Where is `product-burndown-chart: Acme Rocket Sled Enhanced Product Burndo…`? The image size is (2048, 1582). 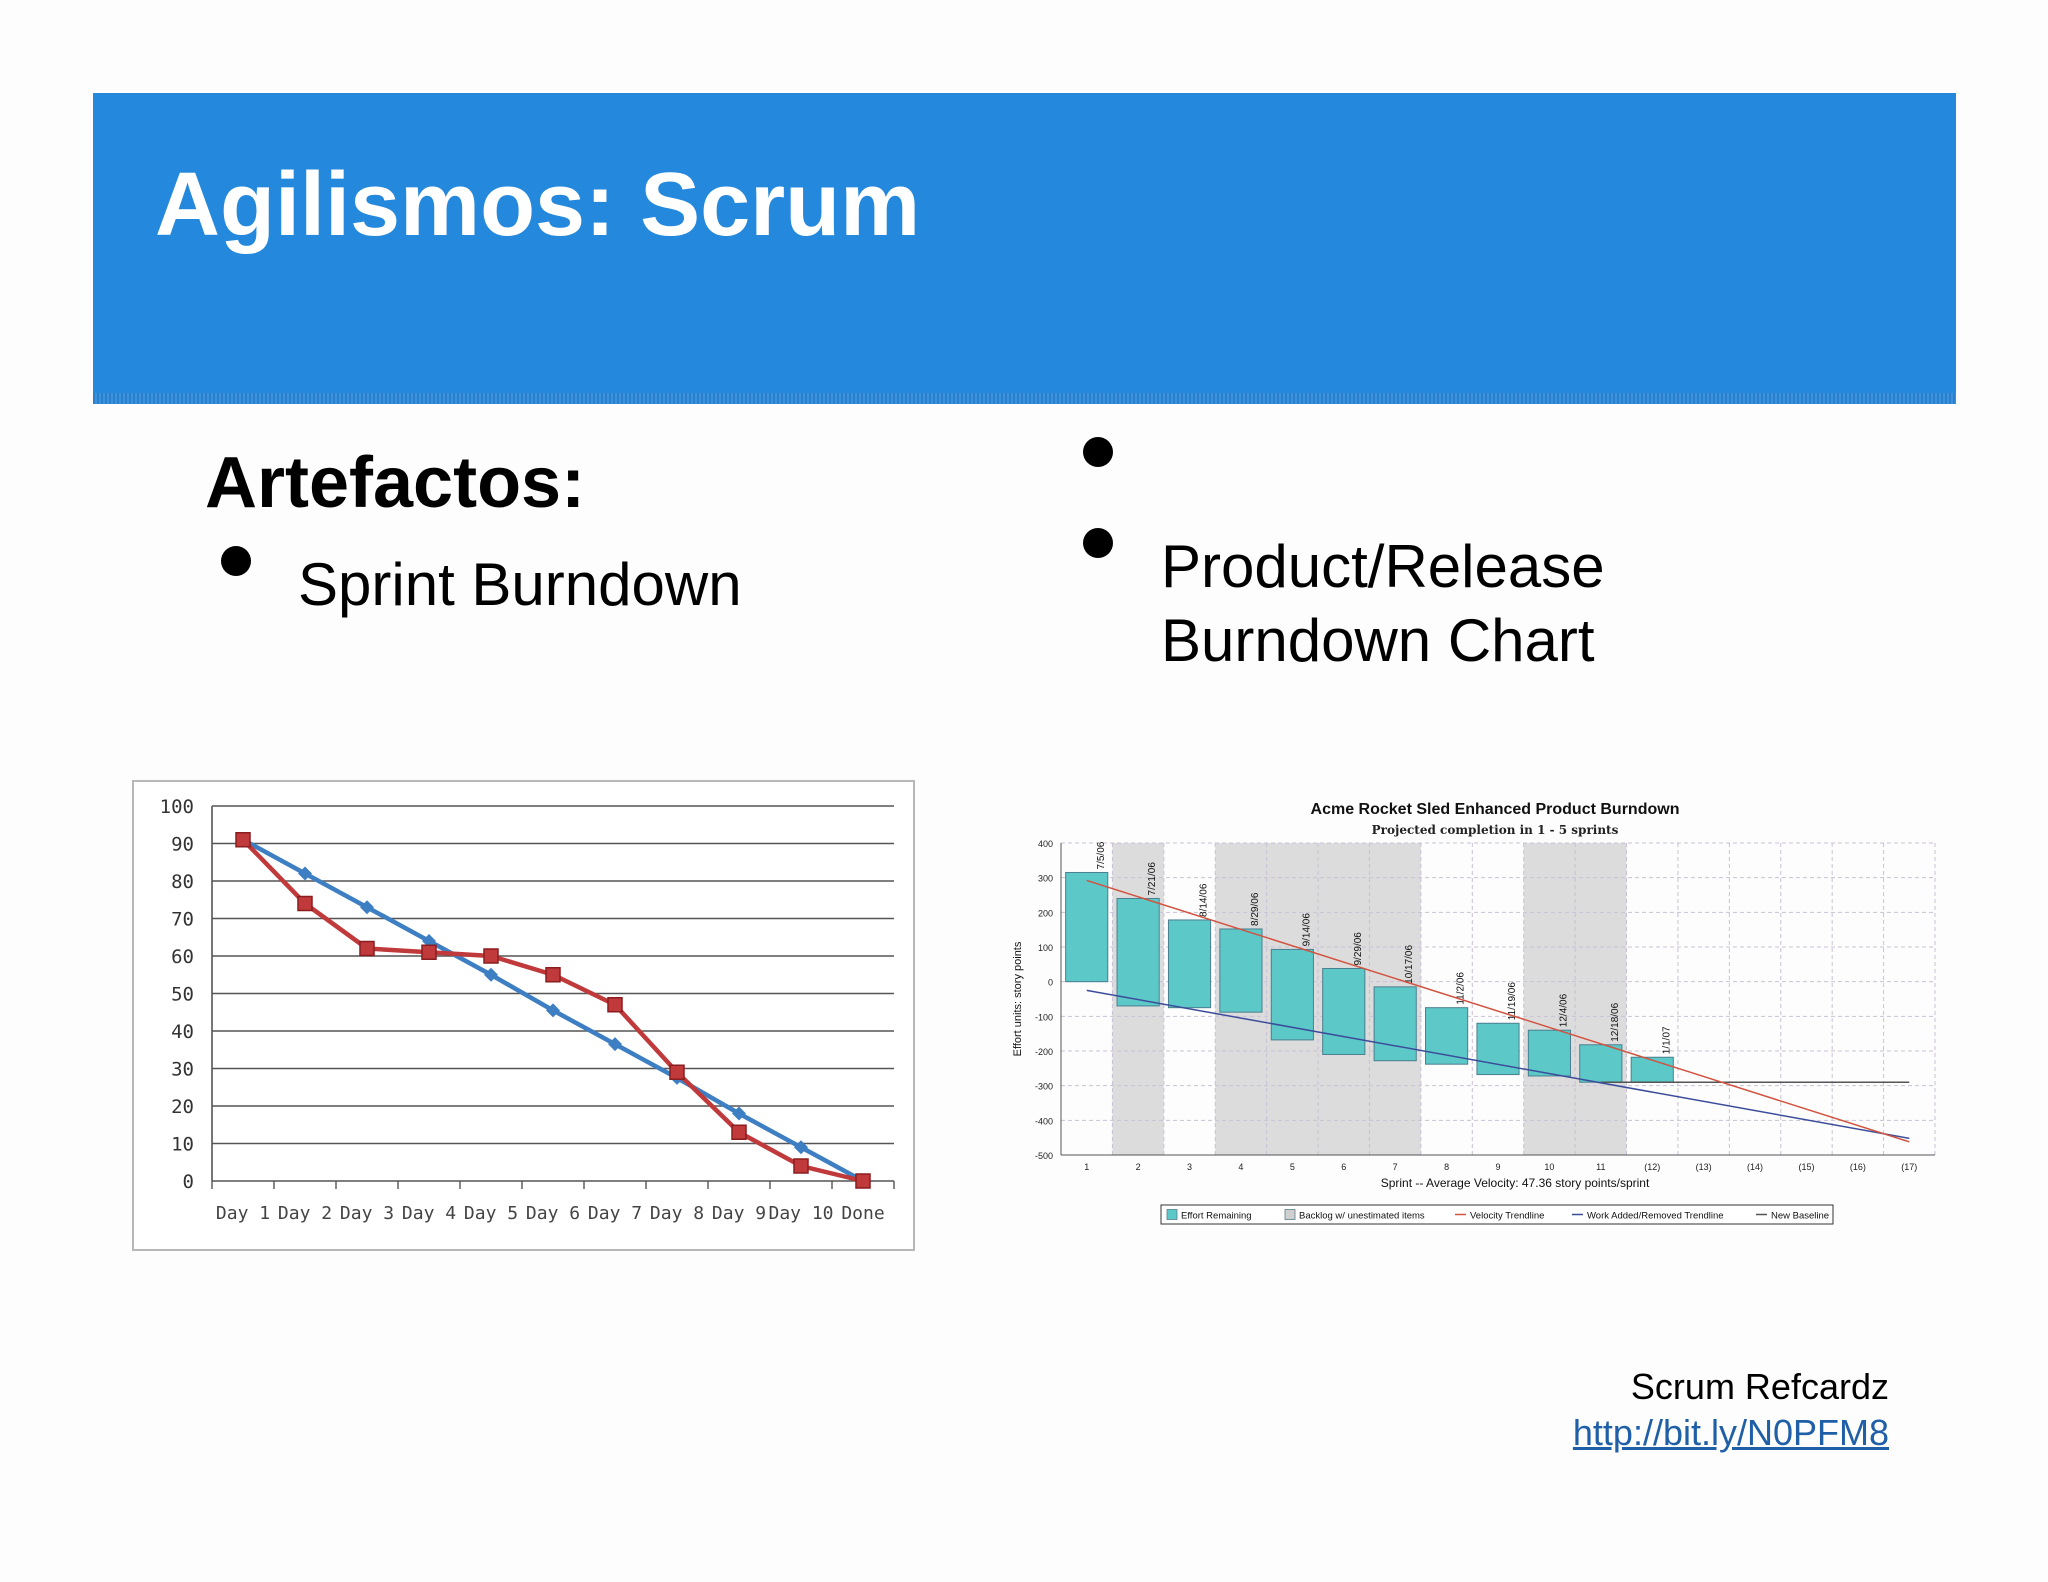 product-burndown-chart: Acme Rocket Sled Enhanced Product Burndo… is located at coordinates (1470, 1010).